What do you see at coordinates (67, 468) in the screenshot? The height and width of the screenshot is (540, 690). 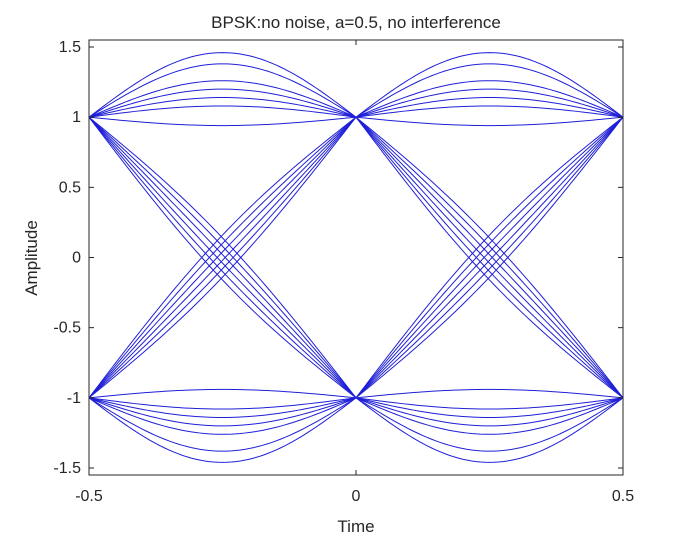 I see `y-tick-label: -1.5` at bounding box center [67, 468].